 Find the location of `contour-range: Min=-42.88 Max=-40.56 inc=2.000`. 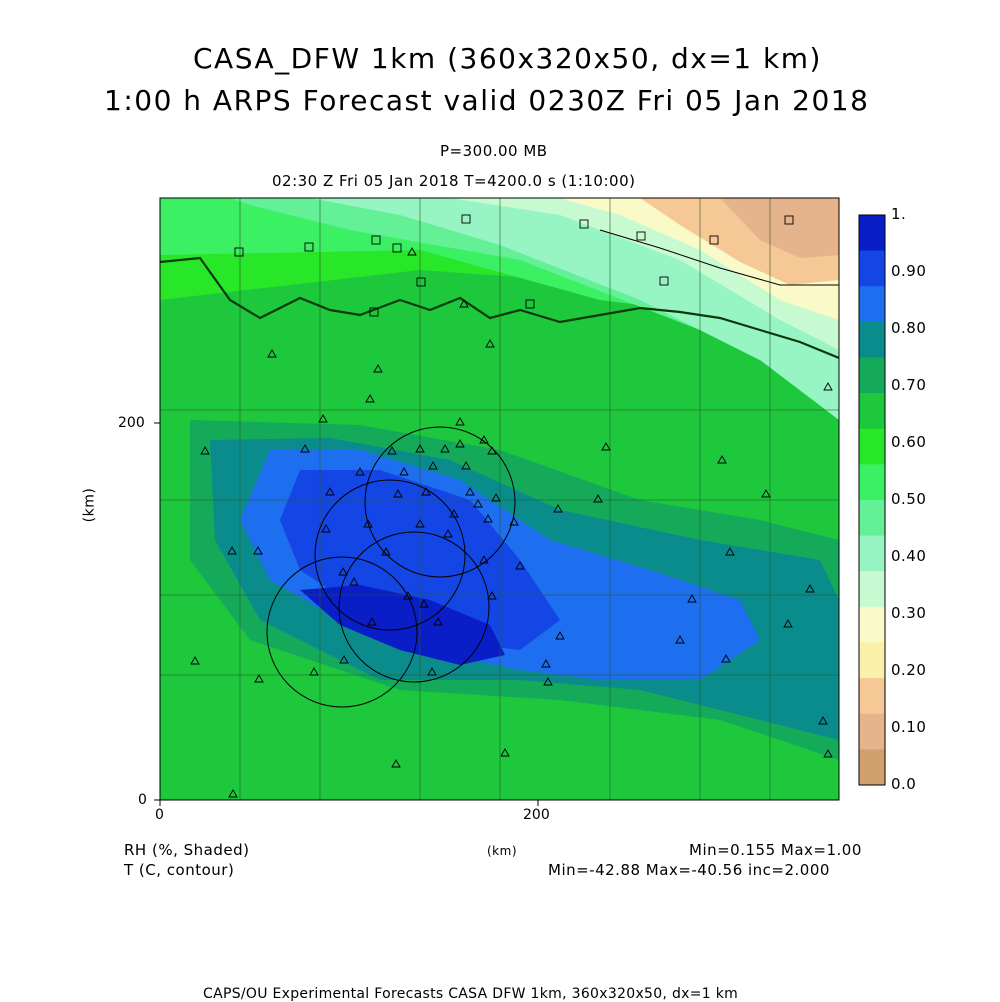

contour-range: Min=-42.88 Max=-40.56 inc=2.000 is located at coordinates (689, 870).